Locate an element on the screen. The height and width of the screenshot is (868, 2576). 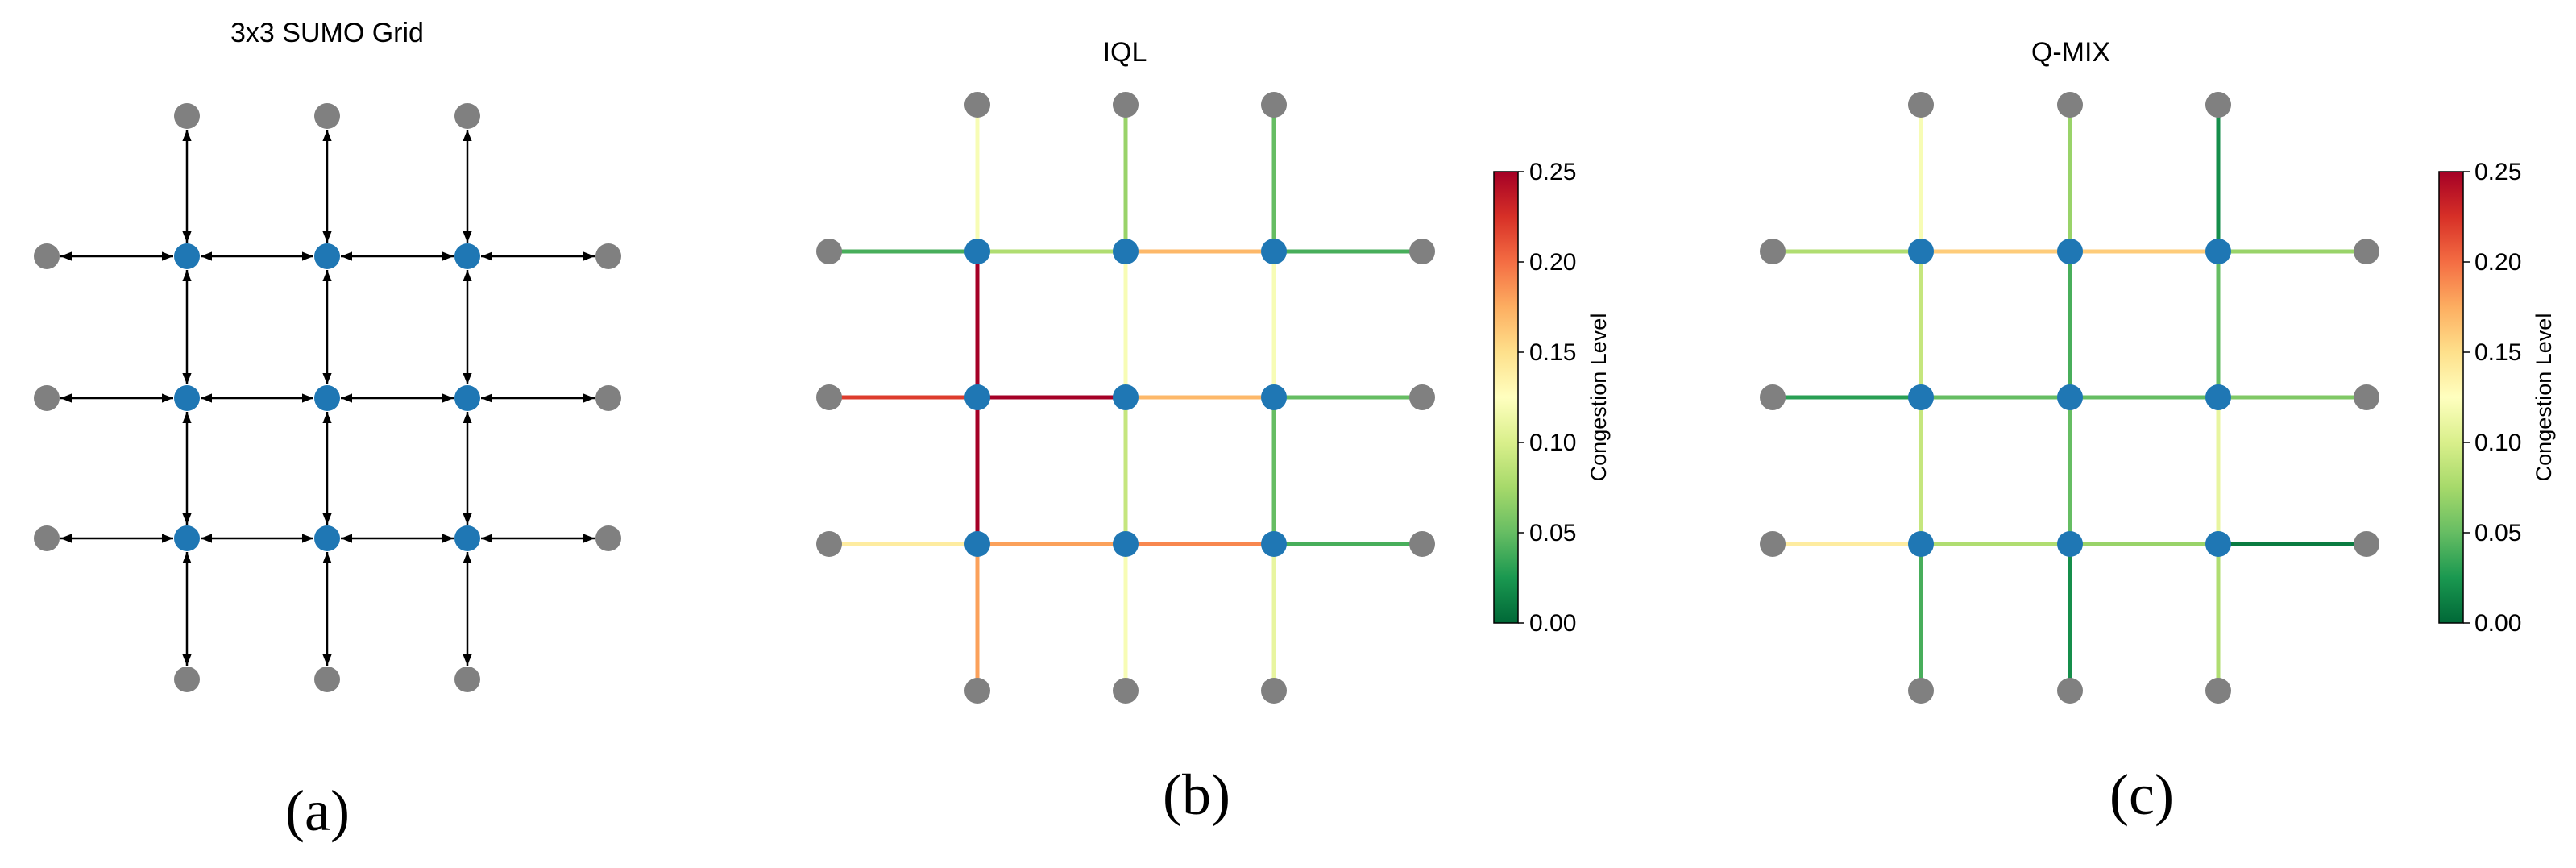
panel-c-caption: (c) is located at coordinates (2141, 794).